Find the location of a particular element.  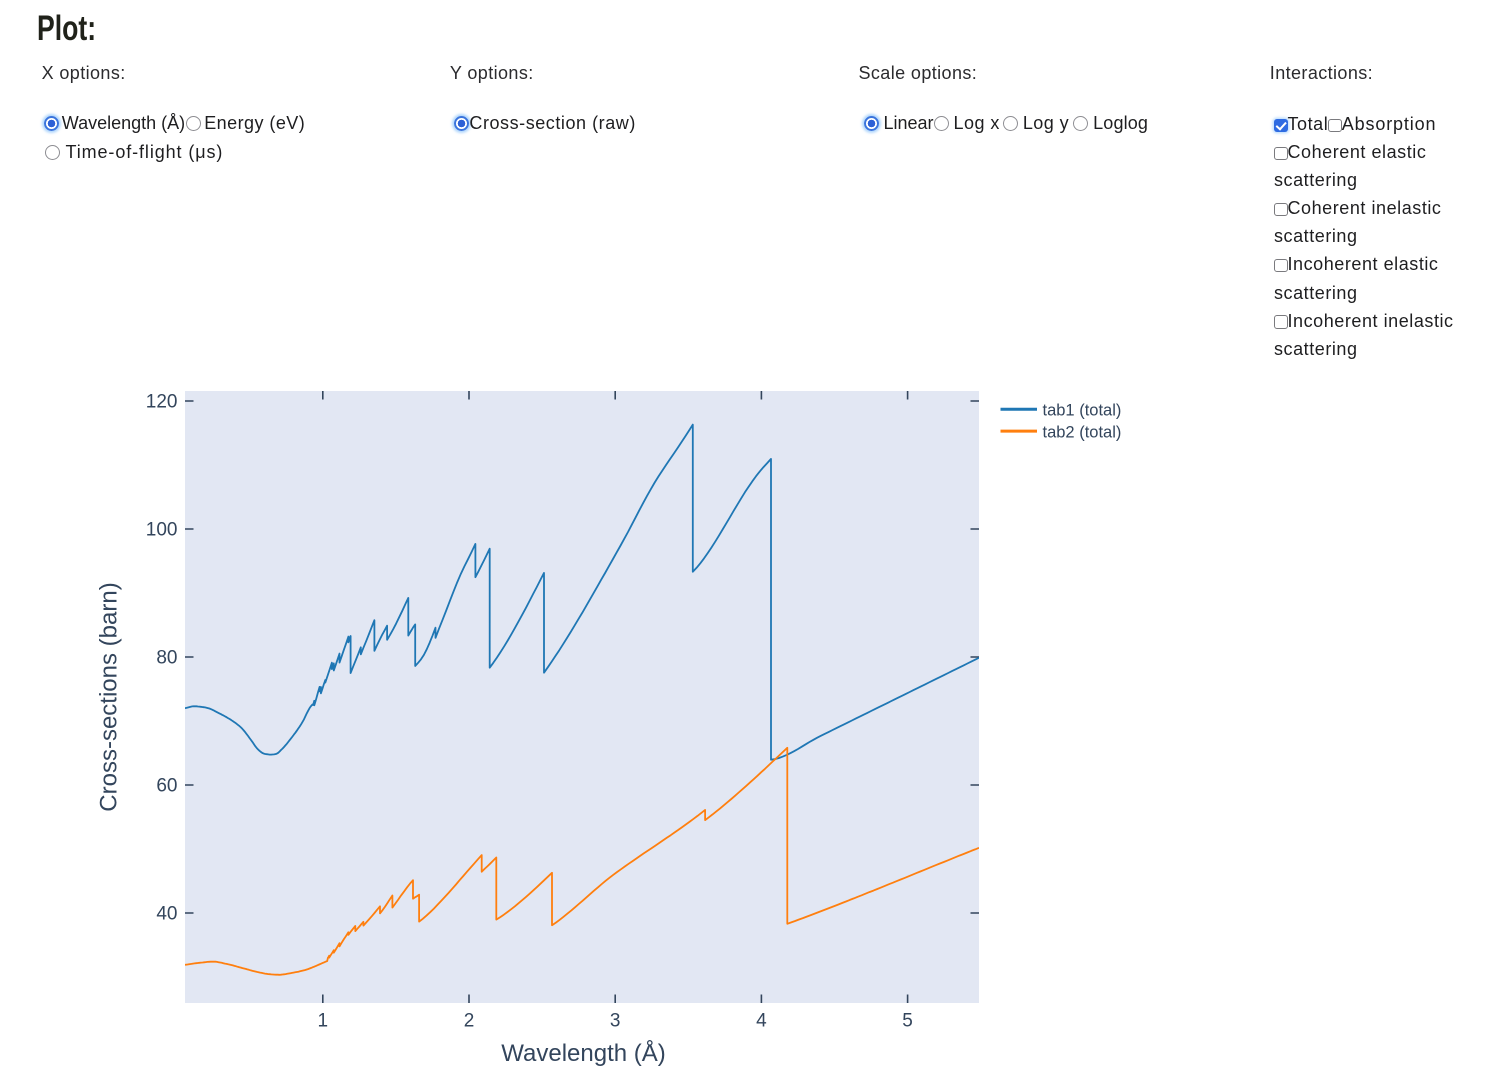

svg-text: 3 is located at coordinates (615, 1021).